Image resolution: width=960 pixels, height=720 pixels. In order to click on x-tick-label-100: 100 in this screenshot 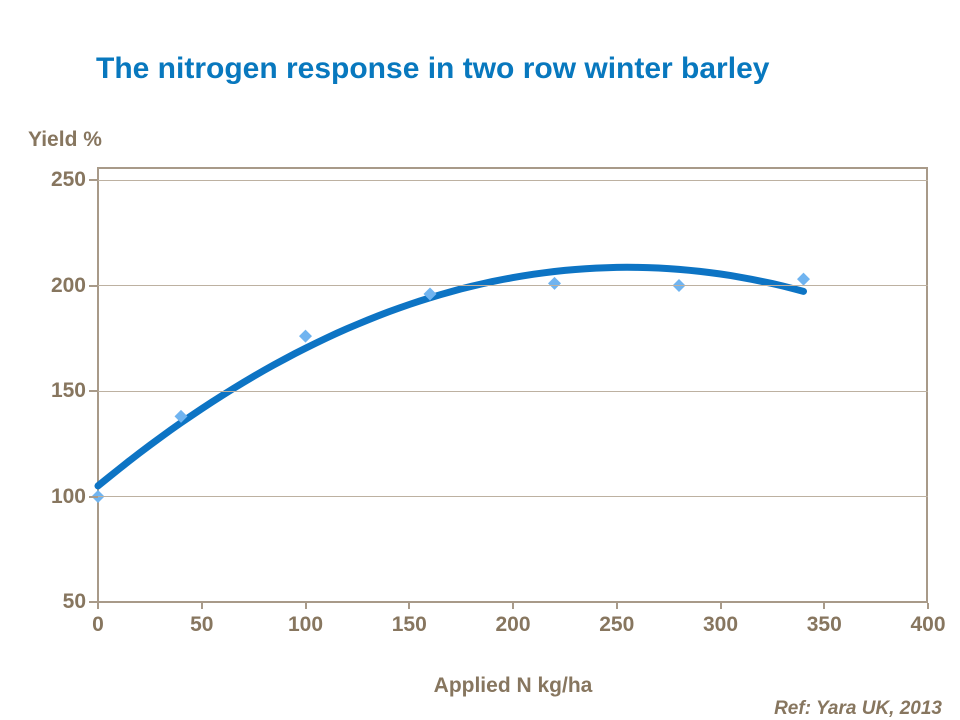, I will do `click(305, 624)`.